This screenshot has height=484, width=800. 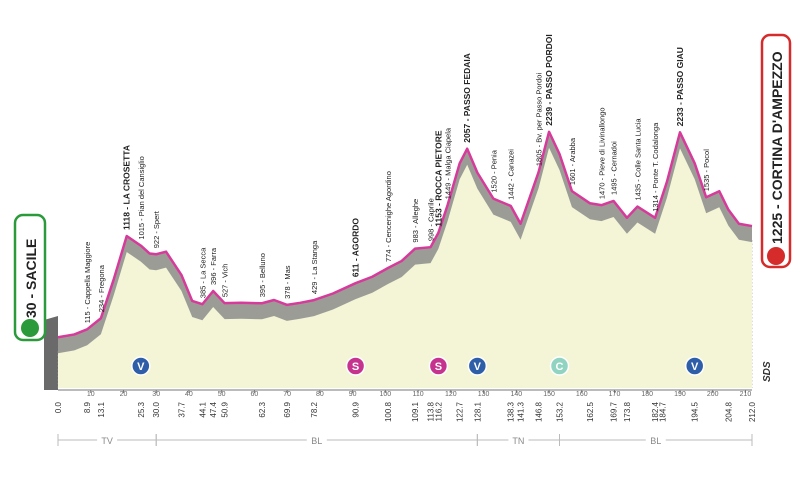 I want to click on marker-letter: C, so click(x=560, y=367).